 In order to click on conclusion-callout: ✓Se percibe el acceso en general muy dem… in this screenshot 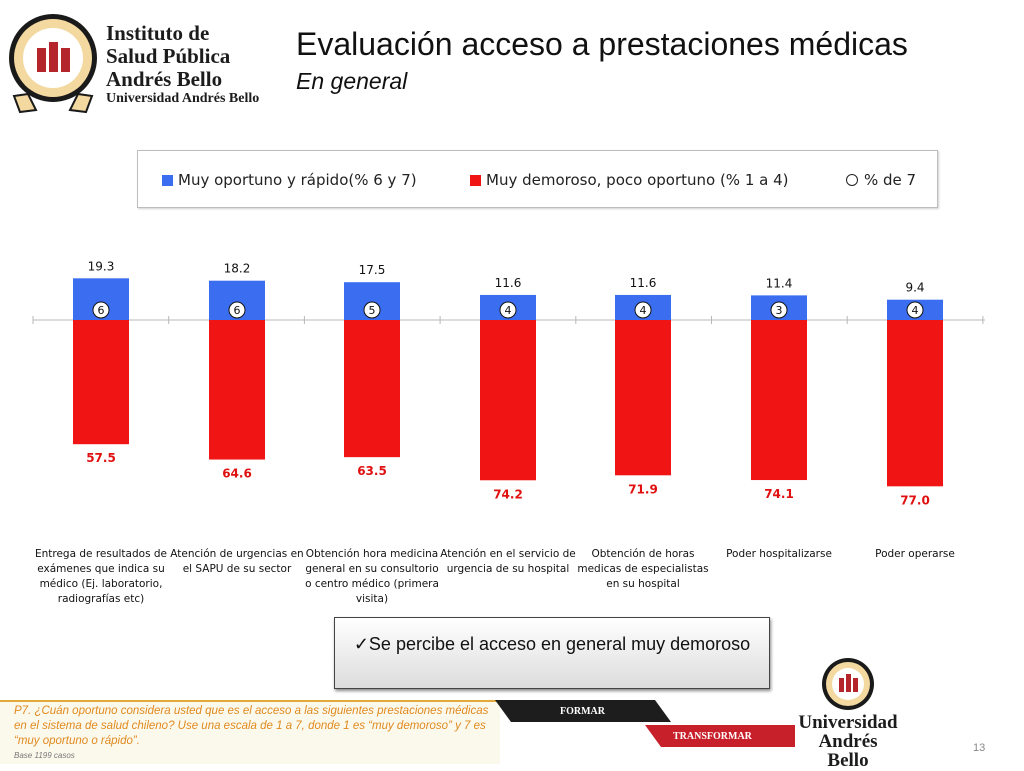, I will do `click(552, 653)`.